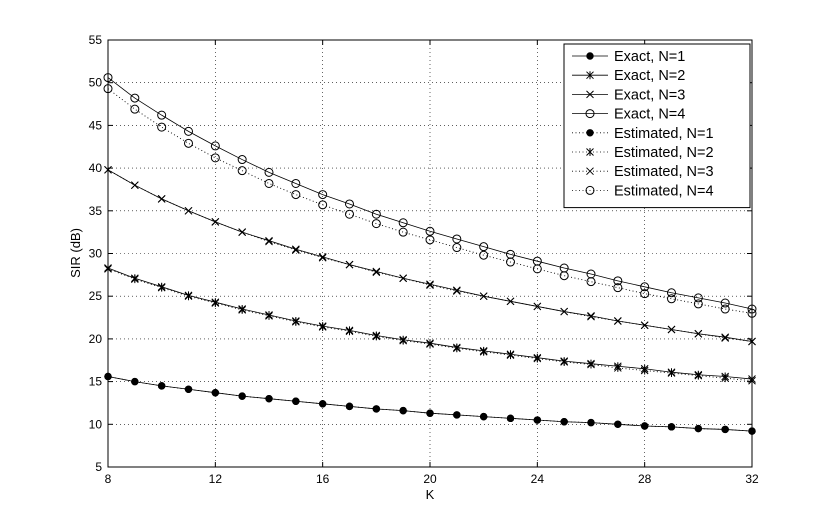 Image resolution: width=830 pixels, height=525 pixels. What do you see at coordinates (643, 172) in the screenshot?
I see `legend-item: Estimated, N=3` at bounding box center [643, 172].